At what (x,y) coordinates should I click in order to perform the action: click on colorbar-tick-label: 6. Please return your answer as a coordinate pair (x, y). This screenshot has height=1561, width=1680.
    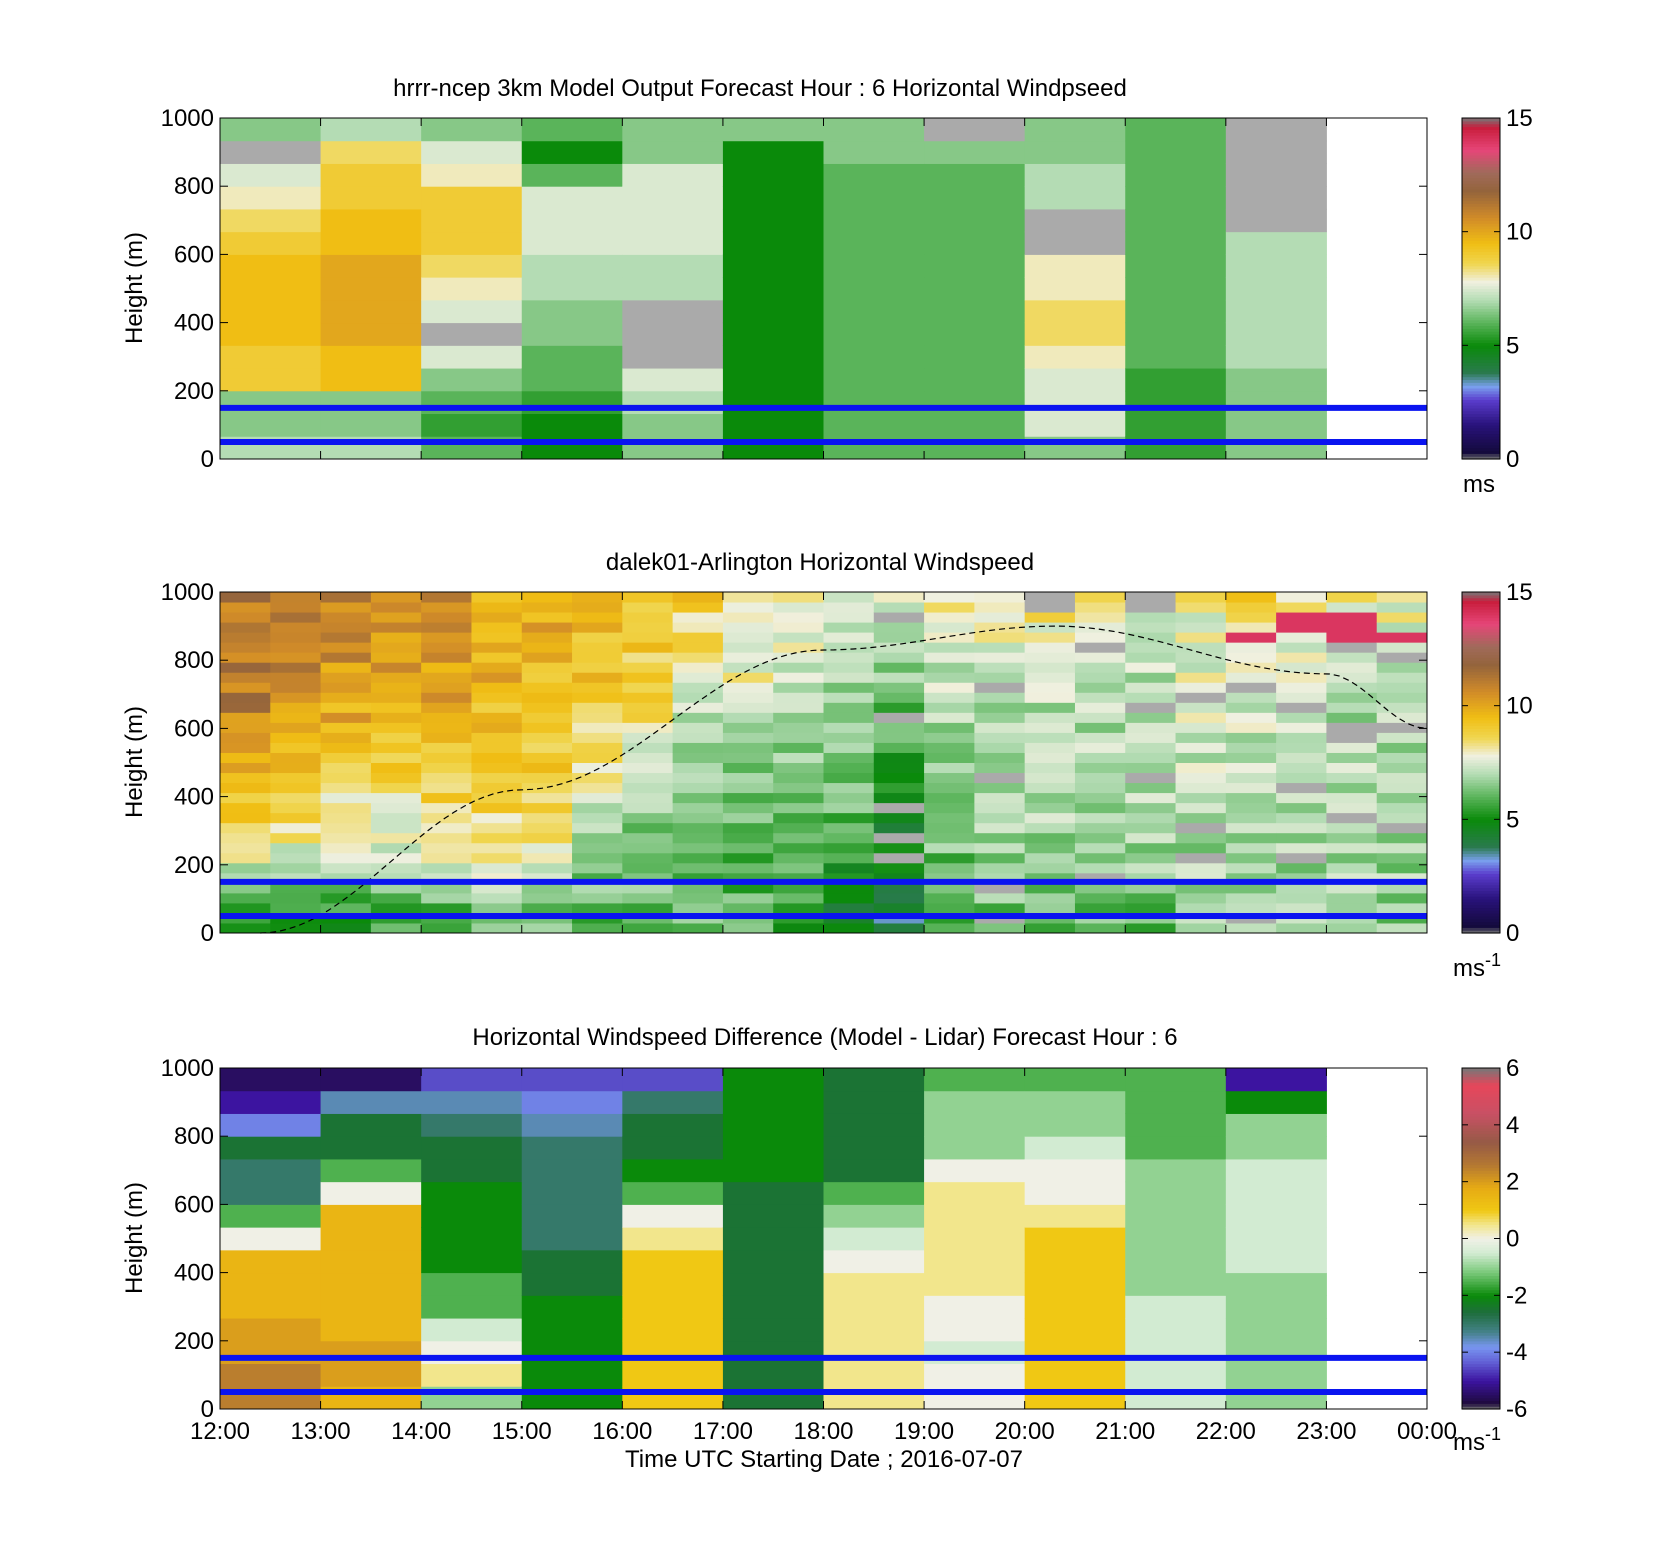
    Looking at the image, I should click on (1512, 1068).